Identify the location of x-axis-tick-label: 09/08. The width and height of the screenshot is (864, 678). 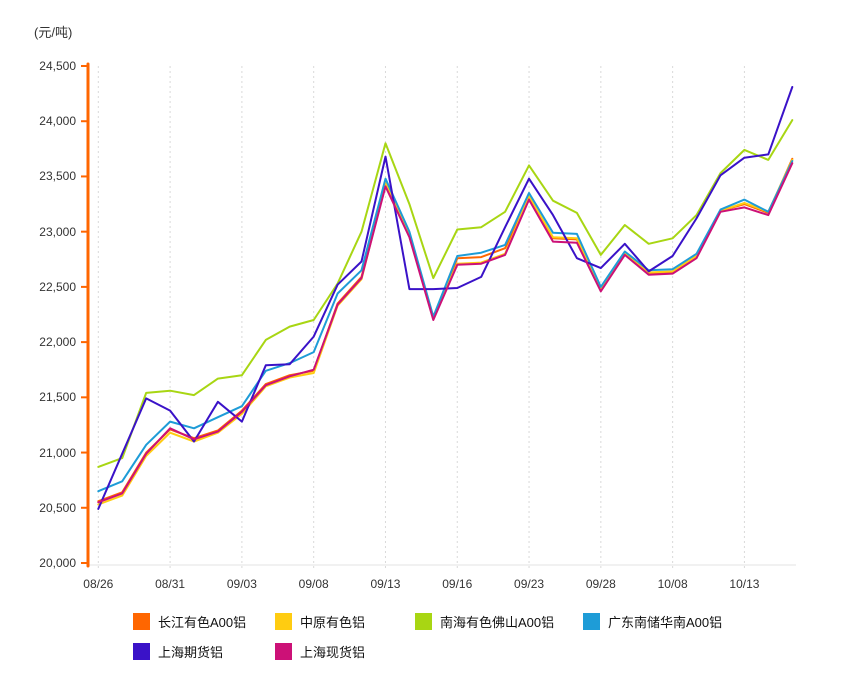
(313, 584).